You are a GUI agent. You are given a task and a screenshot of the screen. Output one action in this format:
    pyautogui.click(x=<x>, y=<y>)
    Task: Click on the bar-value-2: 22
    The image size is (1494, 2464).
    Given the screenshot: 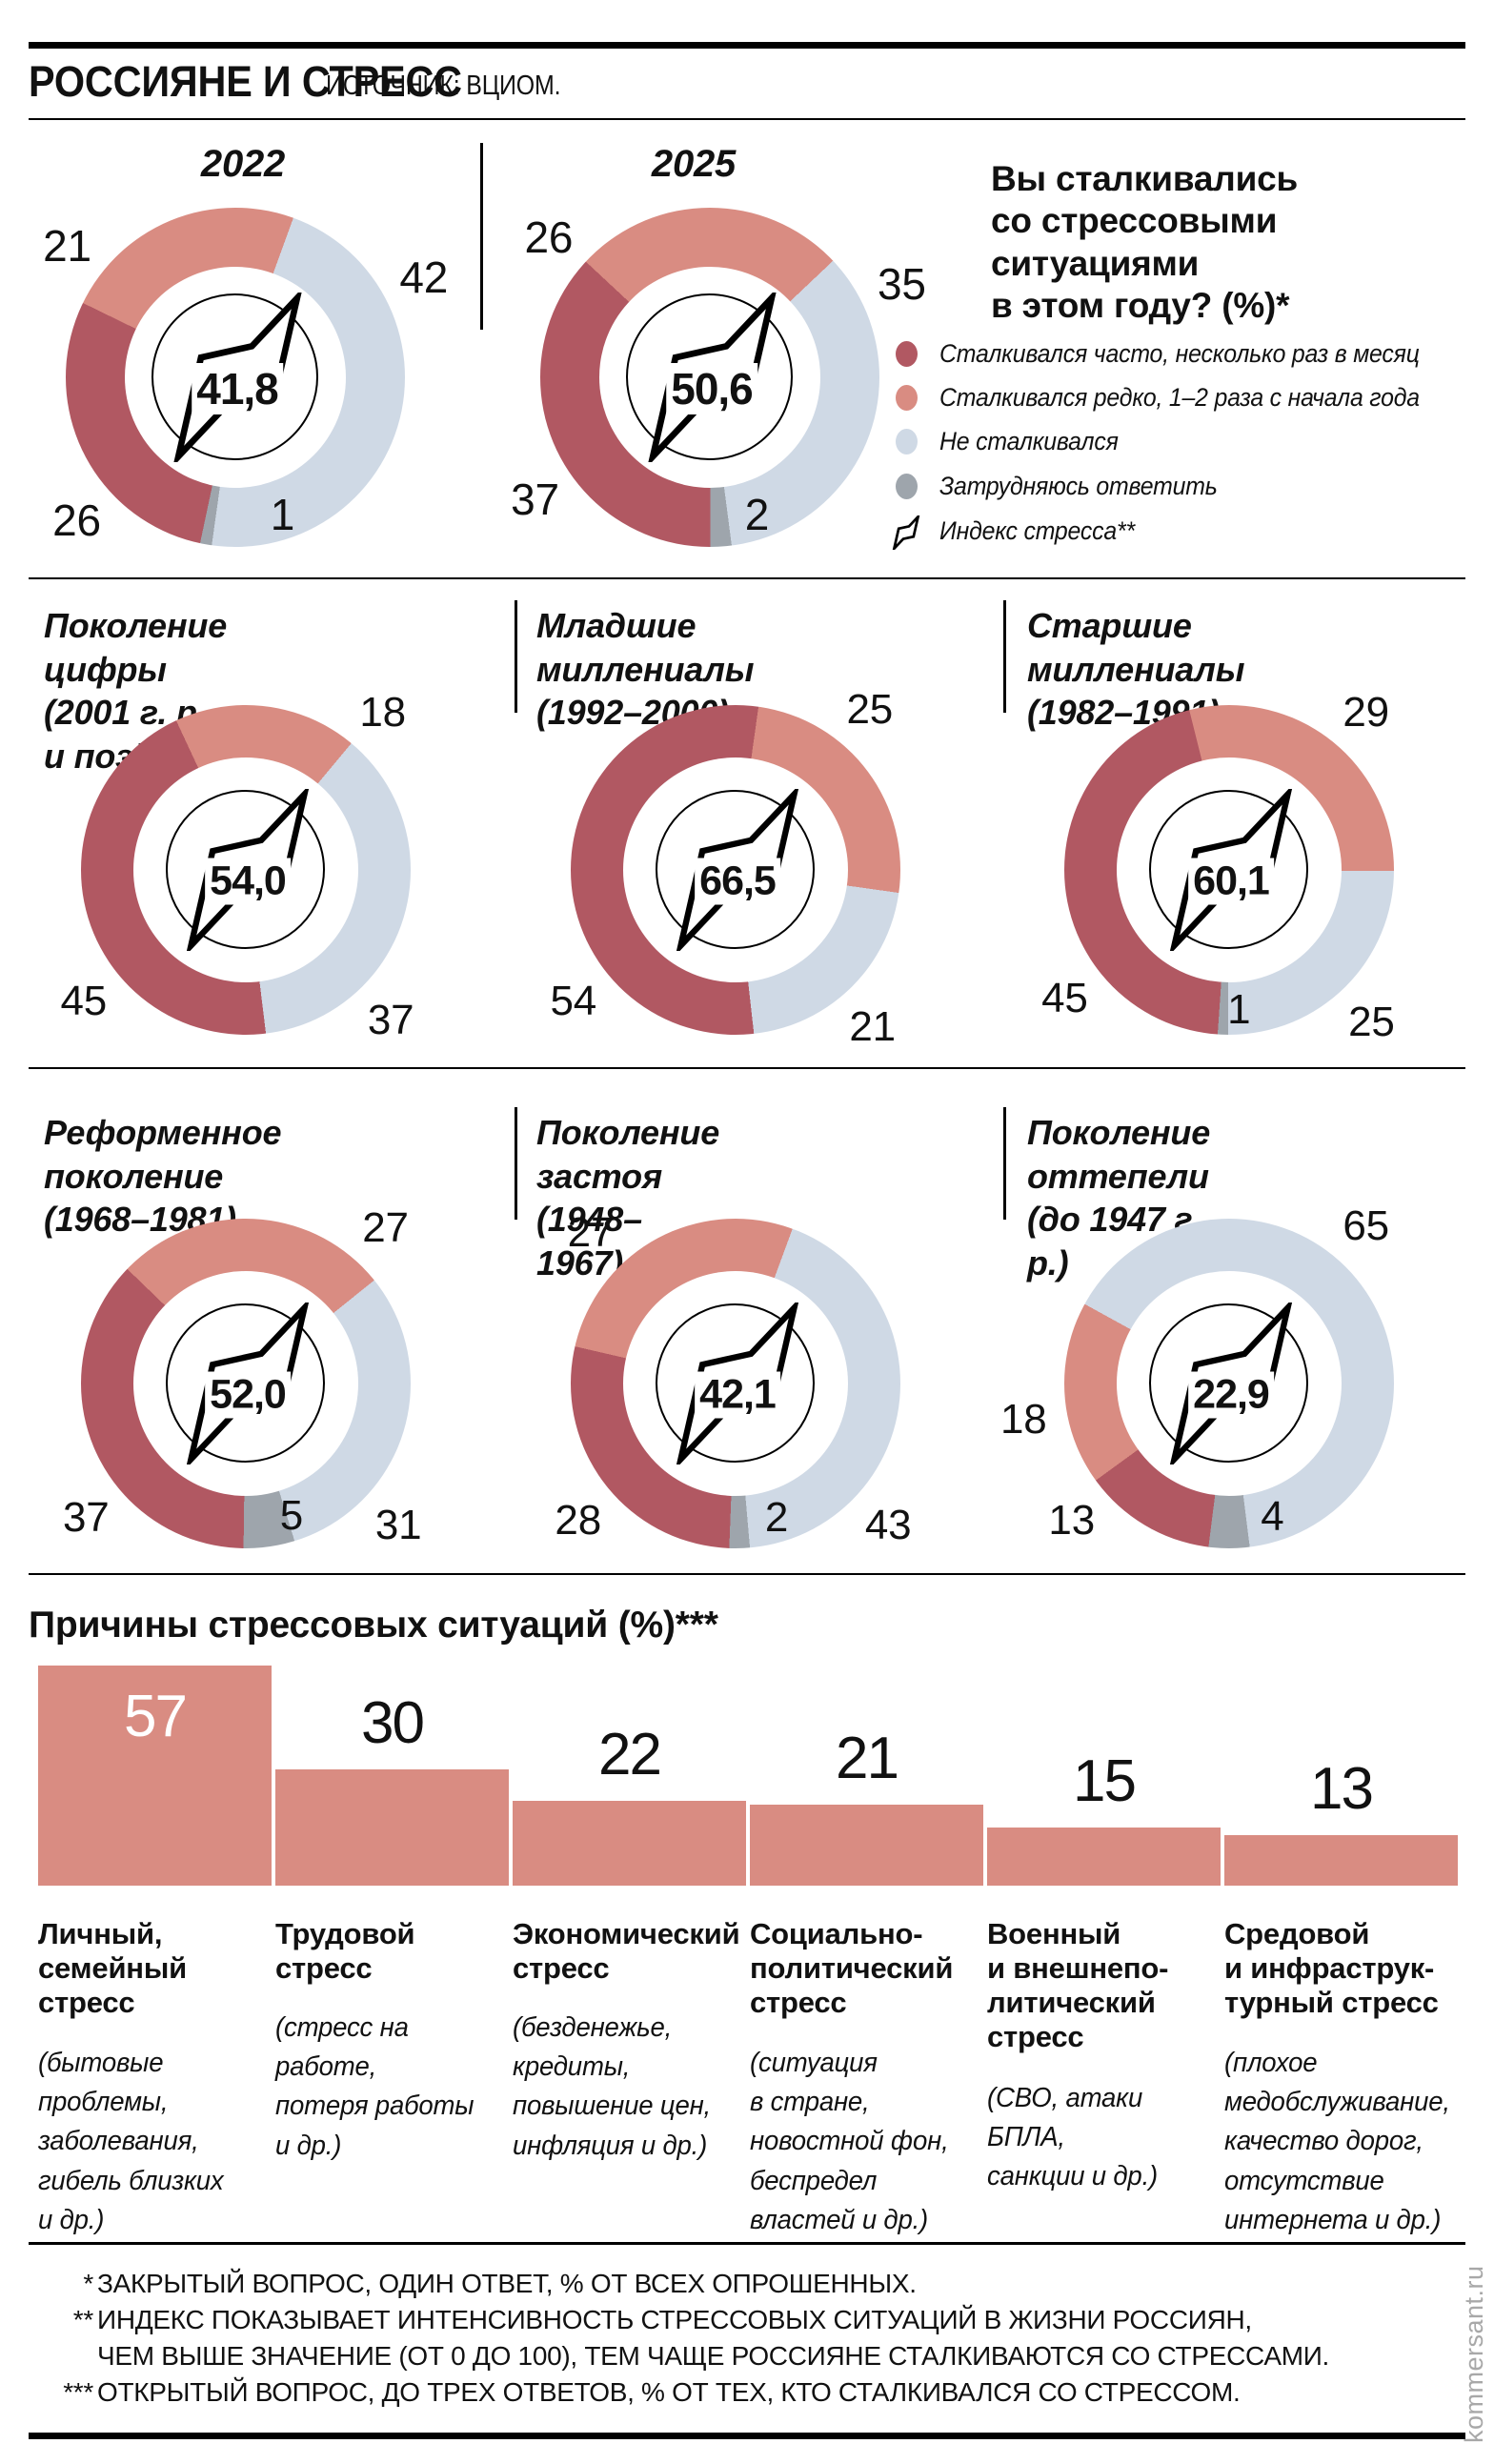 What is the action you would take?
    pyautogui.click(x=630, y=1755)
    